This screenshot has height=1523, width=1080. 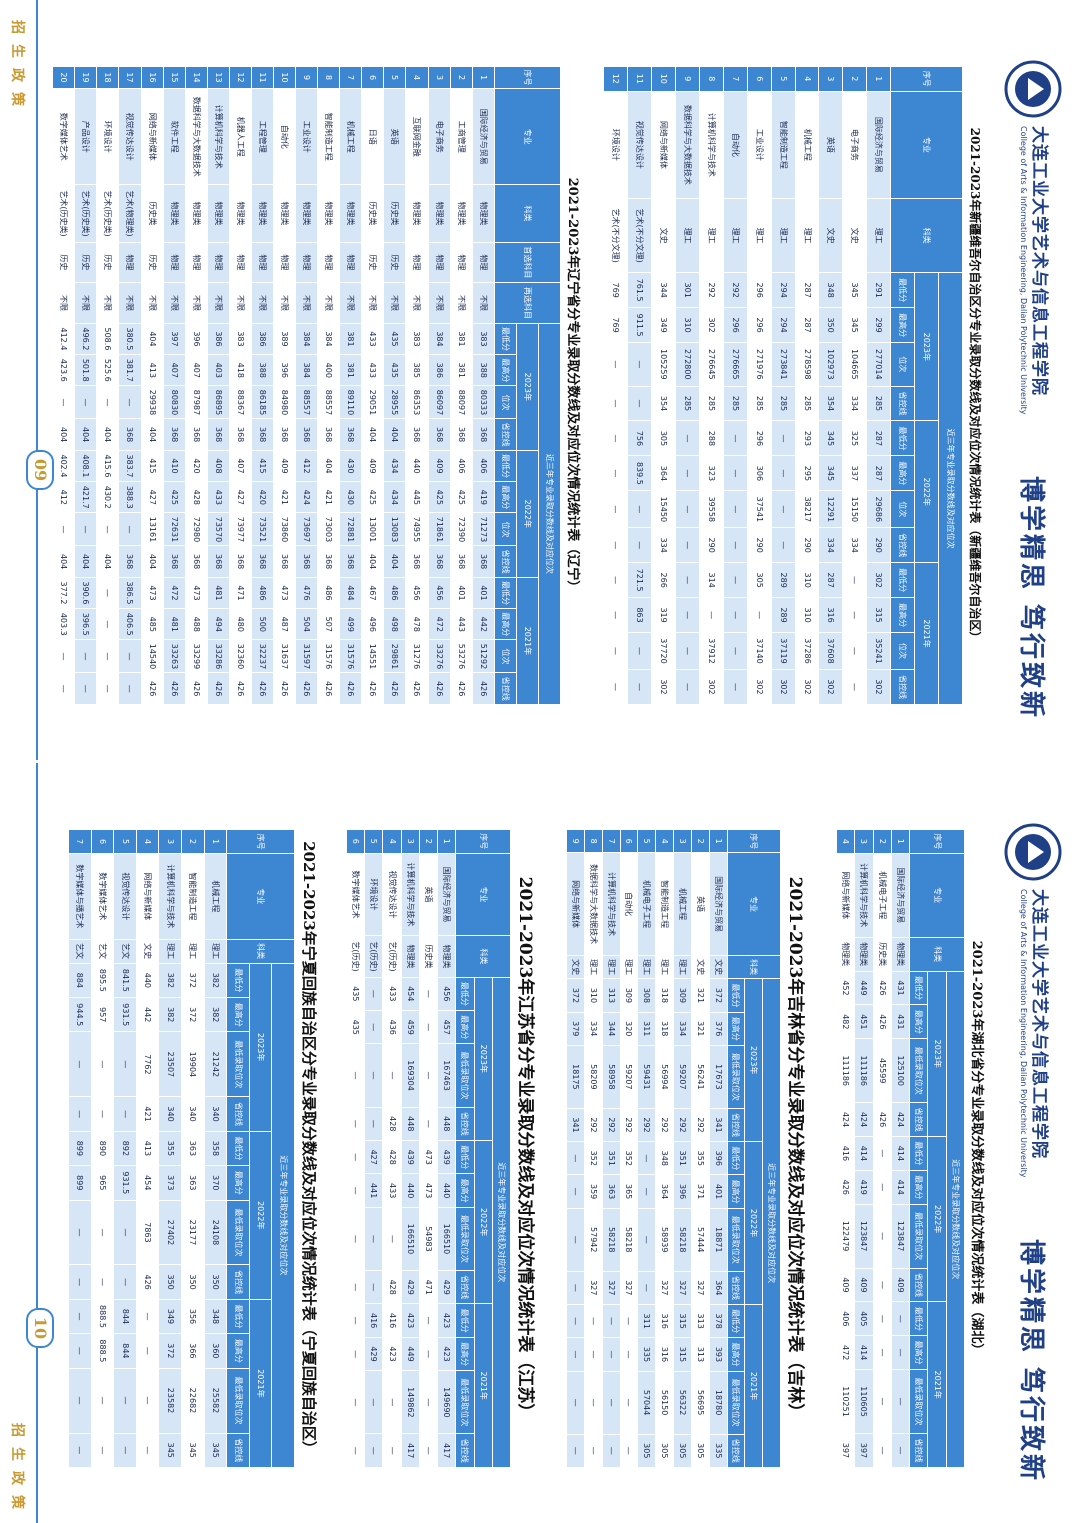 What do you see at coordinates (102, 1316) in the screenshot?
I see `table-cell: 888.5` at bounding box center [102, 1316].